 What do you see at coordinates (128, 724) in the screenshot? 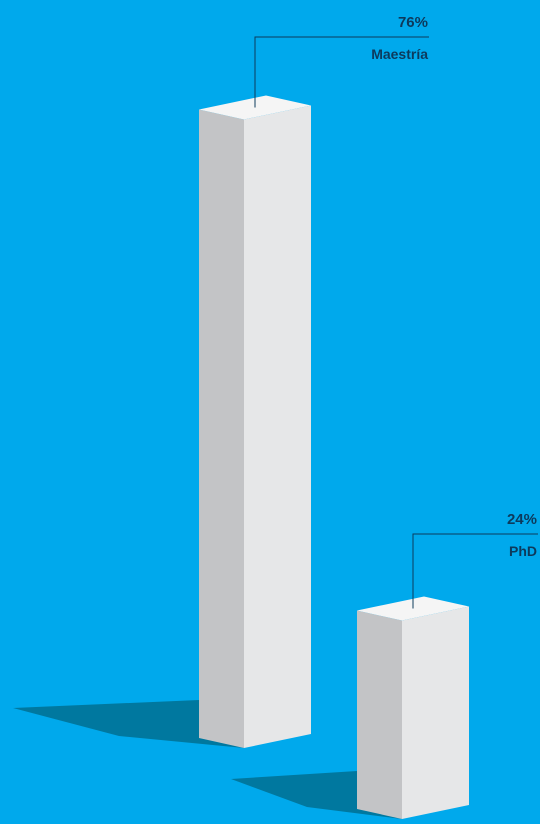
I see `bar-shadow` at bounding box center [128, 724].